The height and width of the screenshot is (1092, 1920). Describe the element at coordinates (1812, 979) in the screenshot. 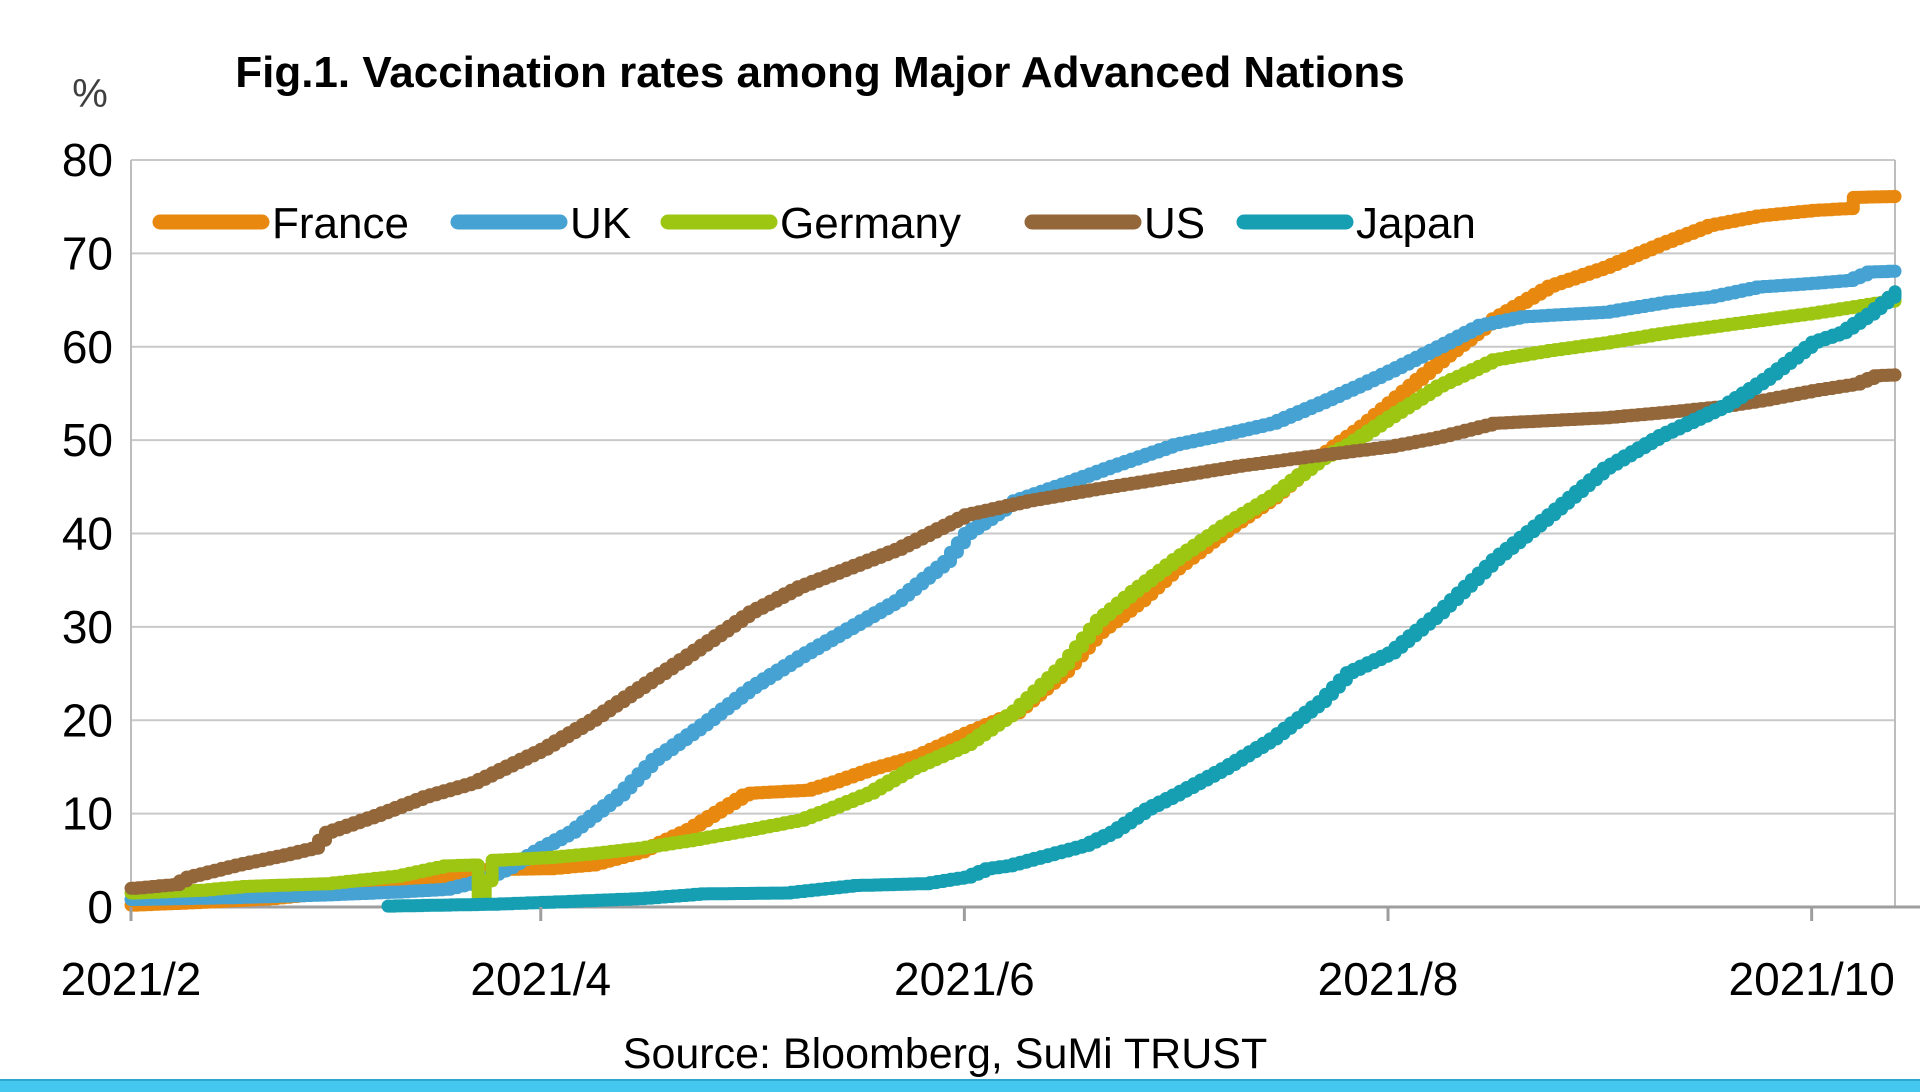

I see `x-tick-label-2021/10: 2021/10` at that location.